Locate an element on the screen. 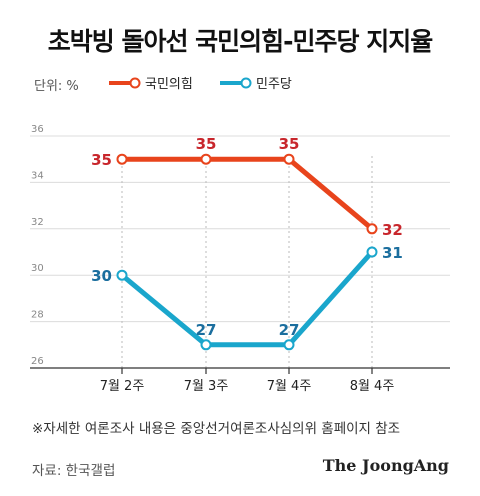 Image resolution: width=480 pixels, height=496 pixels. x-tick-label: 8월 4주 is located at coordinates (372, 386).